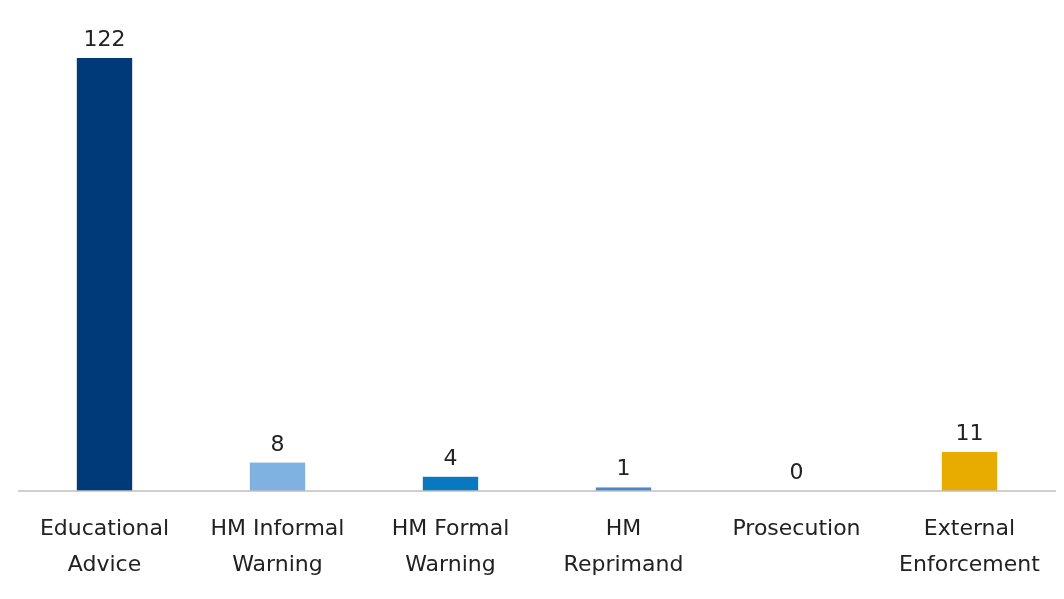  What do you see at coordinates (277, 545) in the screenshot?
I see `x-tick-label: HM Informal Warning` at bounding box center [277, 545].